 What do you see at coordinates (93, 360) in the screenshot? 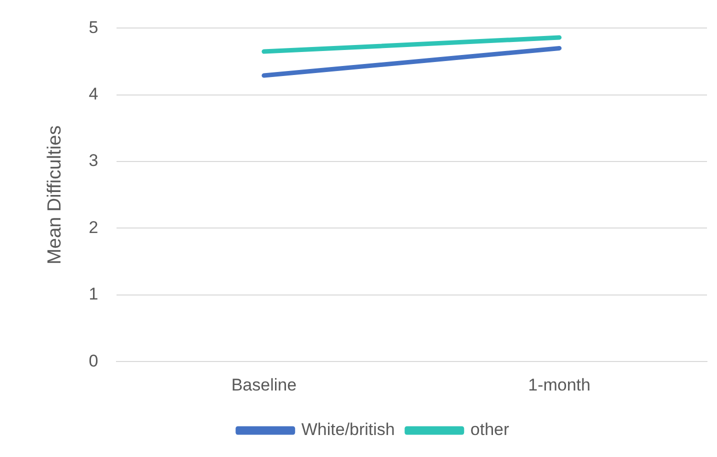
I see `y-tick-label: 0` at bounding box center [93, 360].